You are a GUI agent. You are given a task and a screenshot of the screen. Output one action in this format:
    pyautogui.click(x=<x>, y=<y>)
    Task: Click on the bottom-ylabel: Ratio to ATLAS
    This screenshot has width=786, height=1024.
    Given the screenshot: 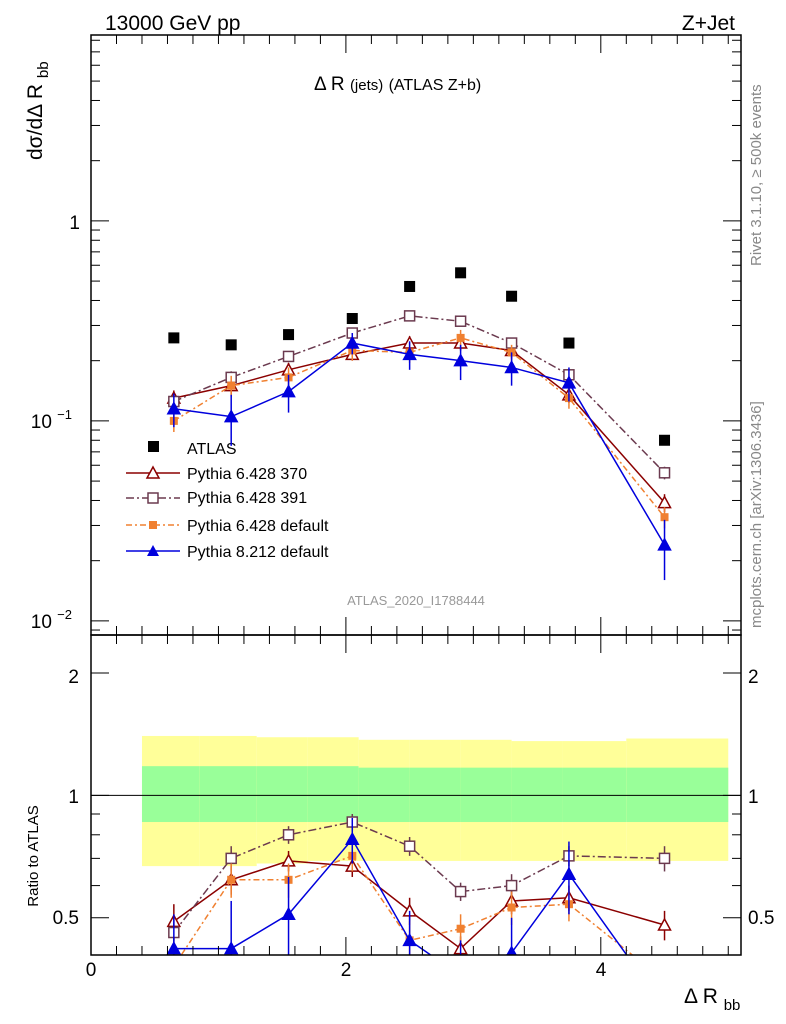 What is the action you would take?
    pyautogui.click(x=33, y=855)
    